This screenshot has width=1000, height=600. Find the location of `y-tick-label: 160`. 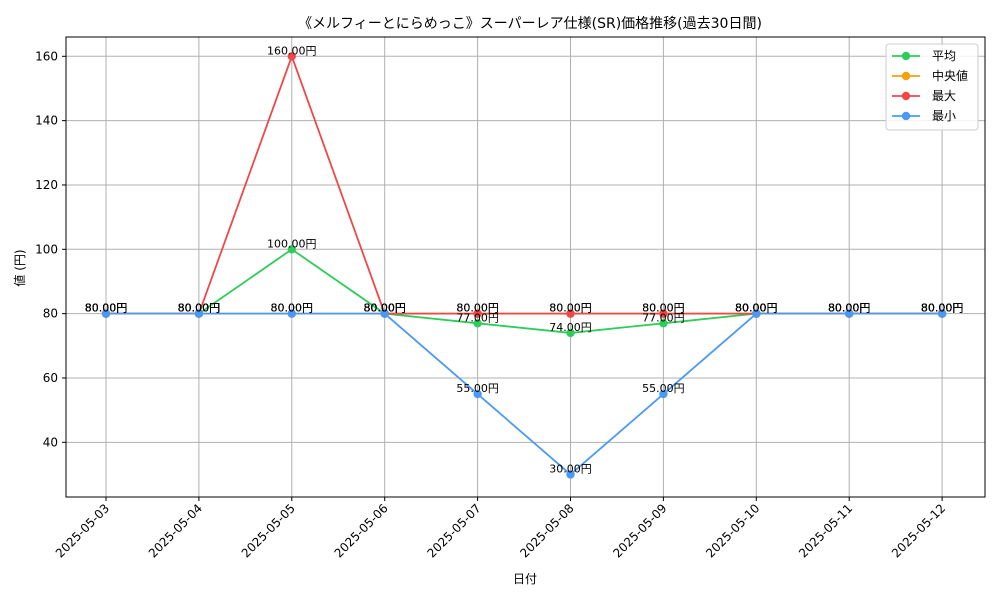

y-tick-label: 160 is located at coordinates (46, 56).